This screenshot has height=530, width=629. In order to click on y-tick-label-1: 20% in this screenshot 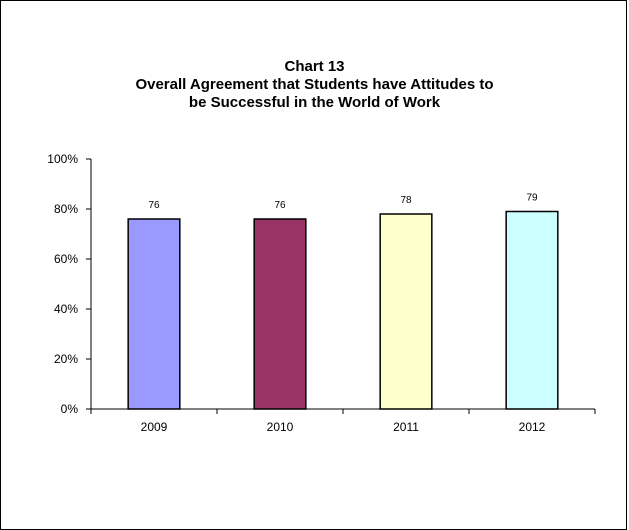, I will do `click(66, 359)`.